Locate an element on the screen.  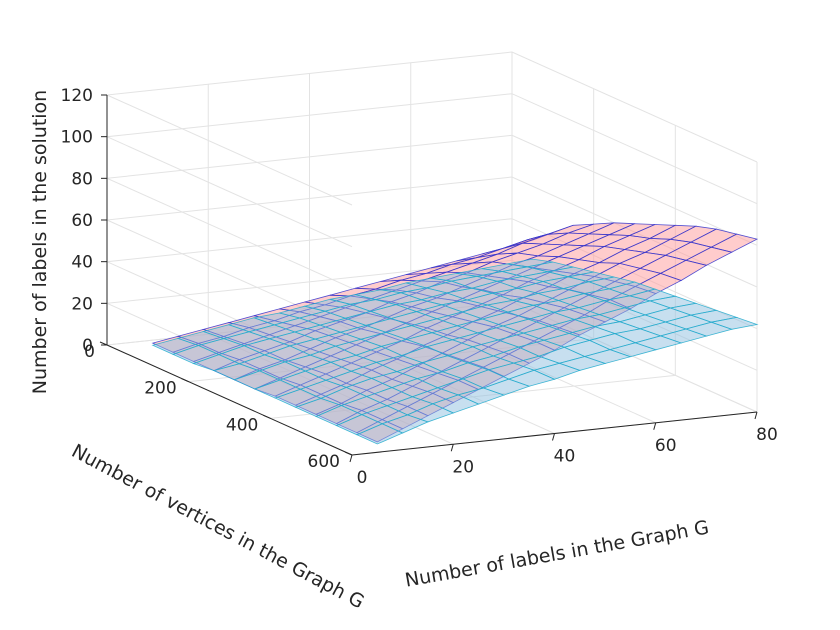
x-tick-label: 20 is located at coordinates (463, 467).